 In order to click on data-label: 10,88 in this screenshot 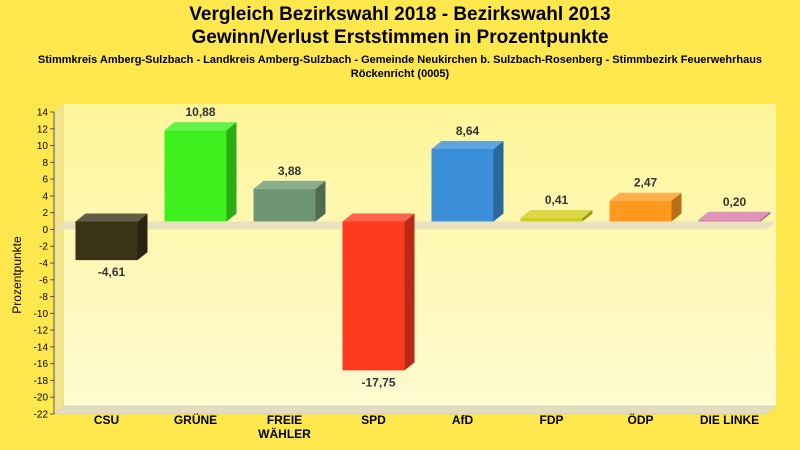, I will do `click(200, 112)`.